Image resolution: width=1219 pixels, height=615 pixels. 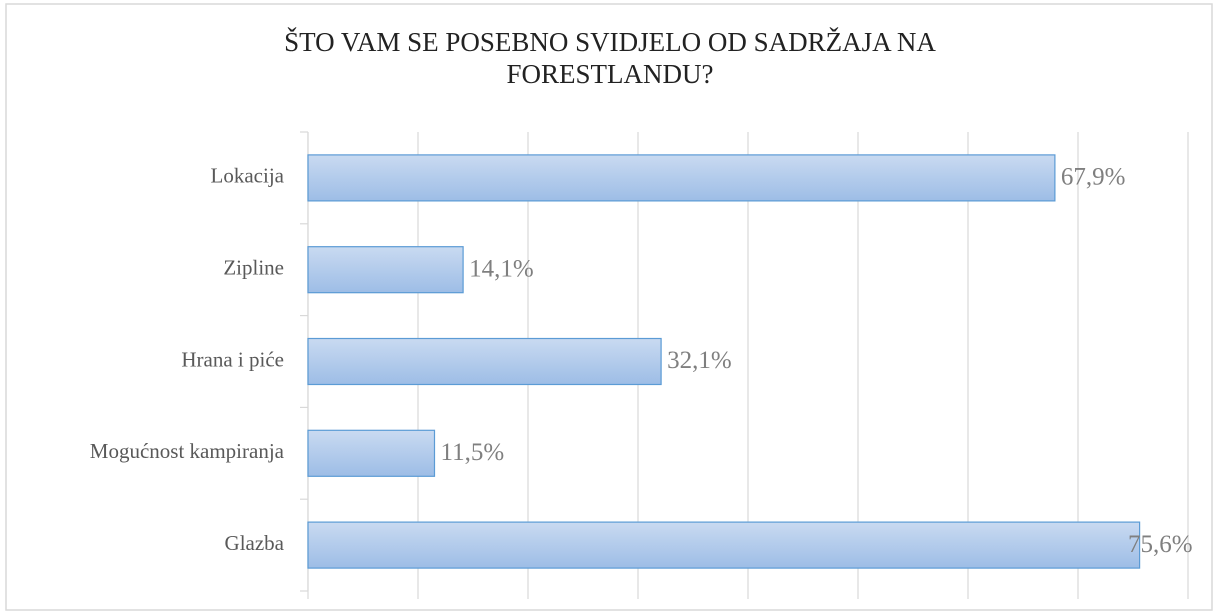 What do you see at coordinates (248, 176) in the screenshot?
I see `y-tick-label: Lokacija` at bounding box center [248, 176].